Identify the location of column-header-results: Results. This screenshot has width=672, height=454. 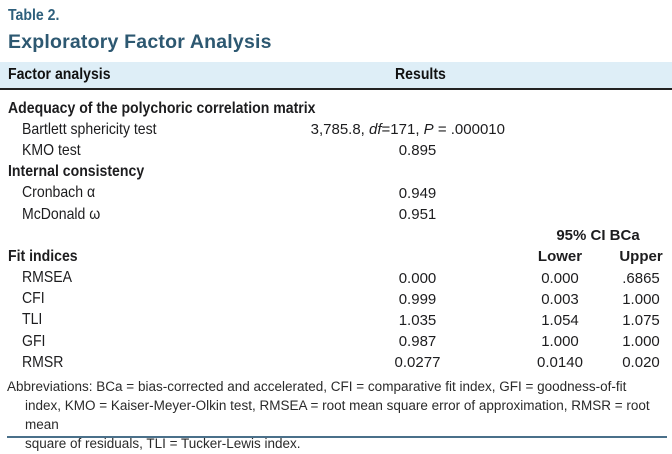
(420, 74).